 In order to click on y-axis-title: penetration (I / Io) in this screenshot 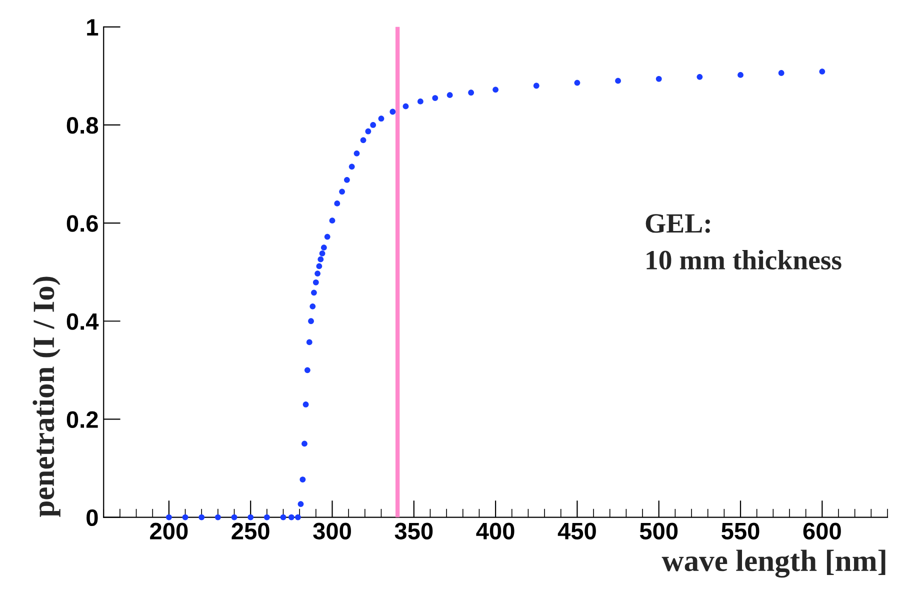, I will do `click(46, 396)`.